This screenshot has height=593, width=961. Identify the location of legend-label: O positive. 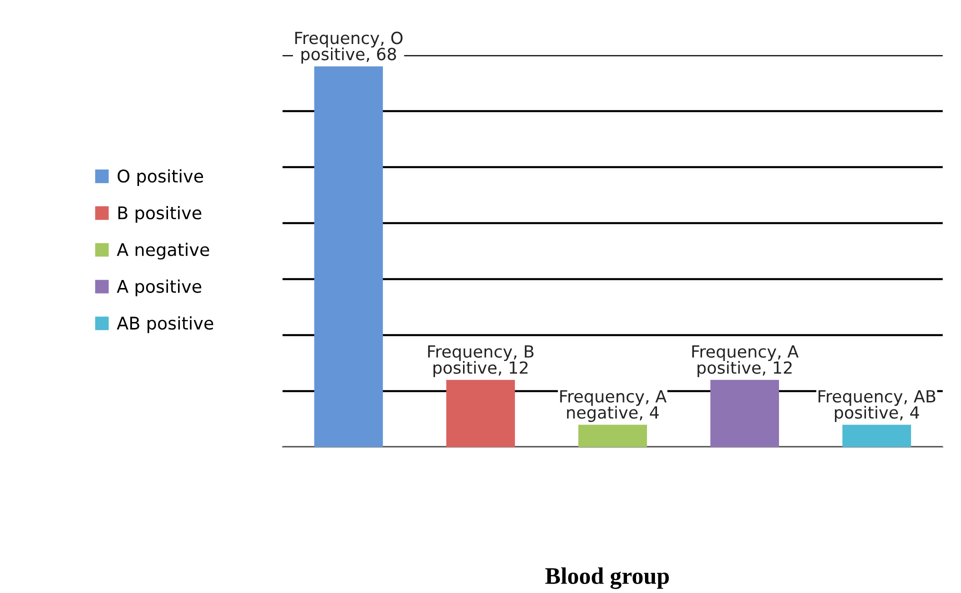
(161, 177).